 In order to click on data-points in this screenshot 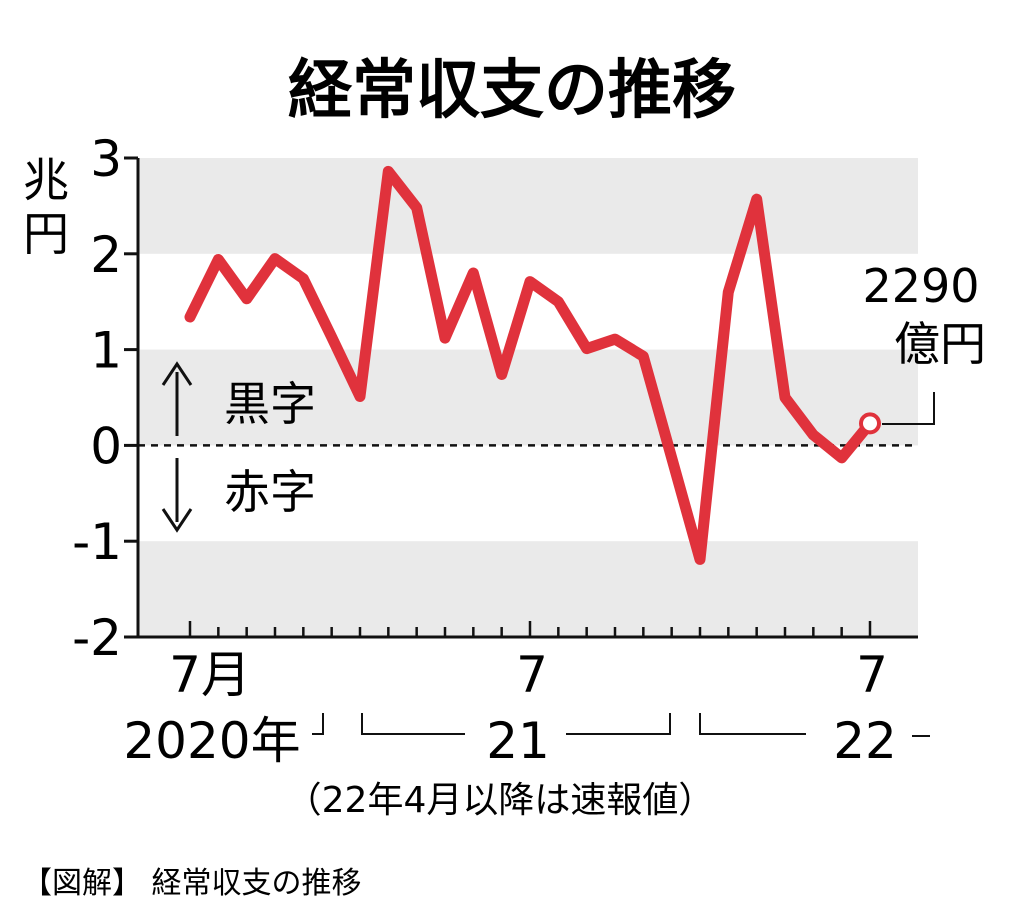, I will do `click(870, 423)`.